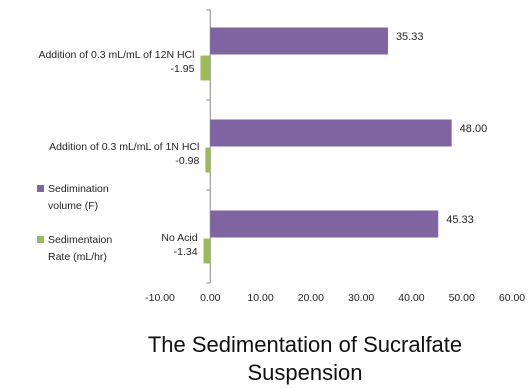  What do you see at coordinates (73, 197) in the screenshot?
I see `legend-item-sedimination-volume: Sedimination volume (F)` at bounding box center [73, 197].